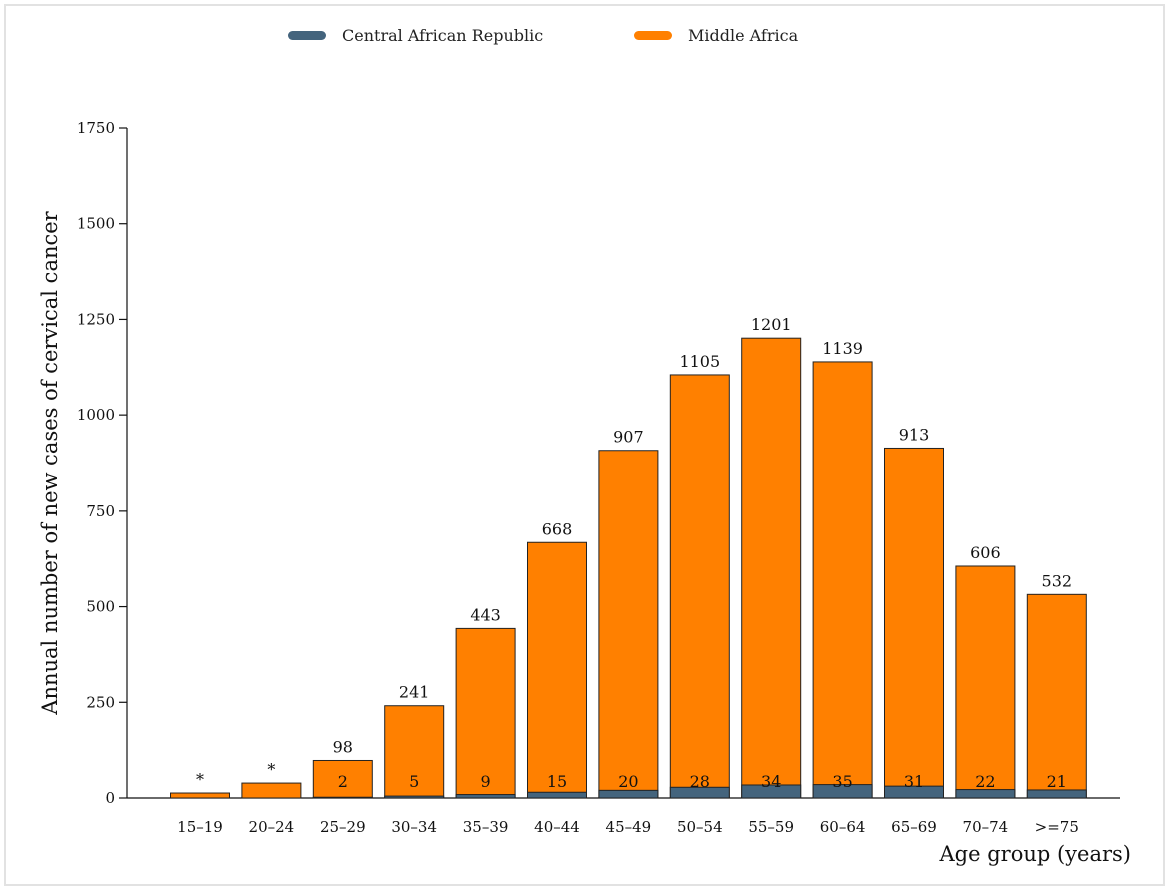 This screenshot has height=890, width=1169. Describe the element at coordinates (343, 746) in the screenshot. I see `data-label-middle-africa: 98` at that location.